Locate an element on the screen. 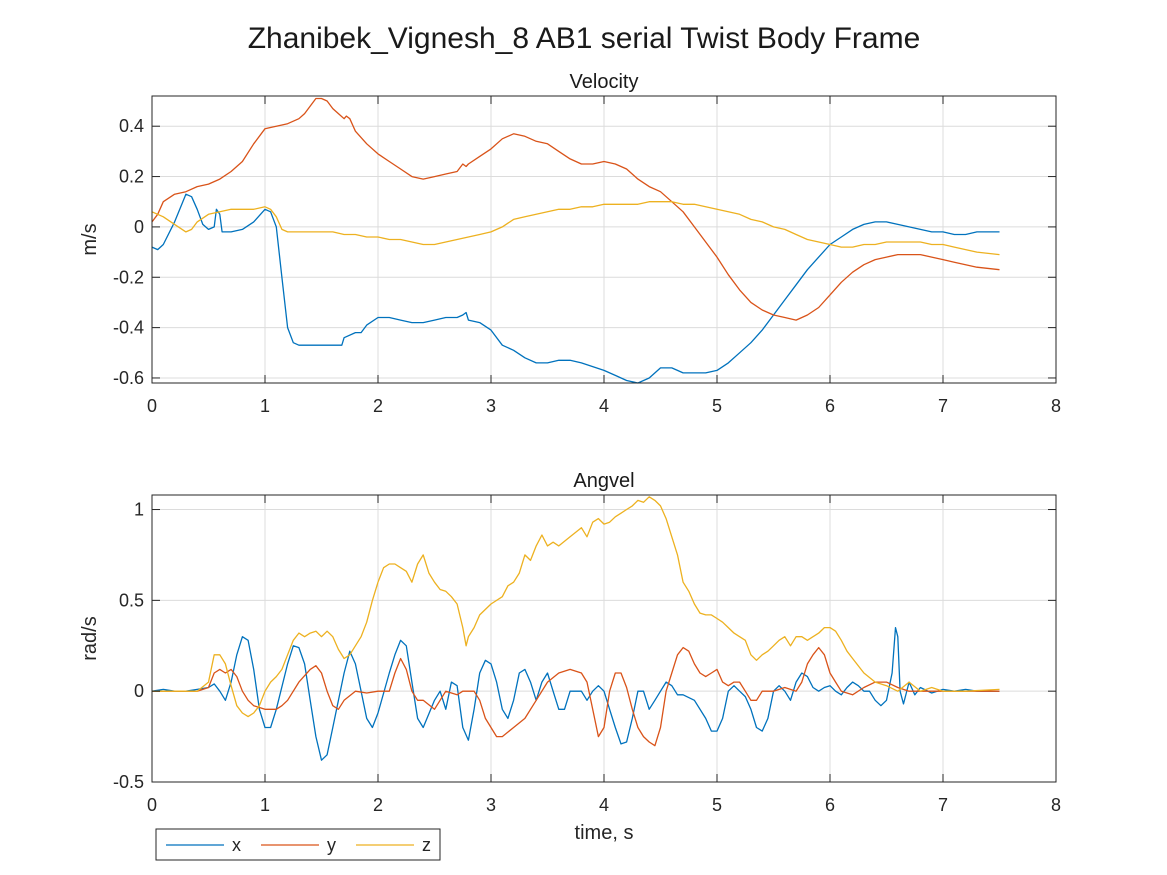  legend-label-y: y is located at coordinates (331, 845).